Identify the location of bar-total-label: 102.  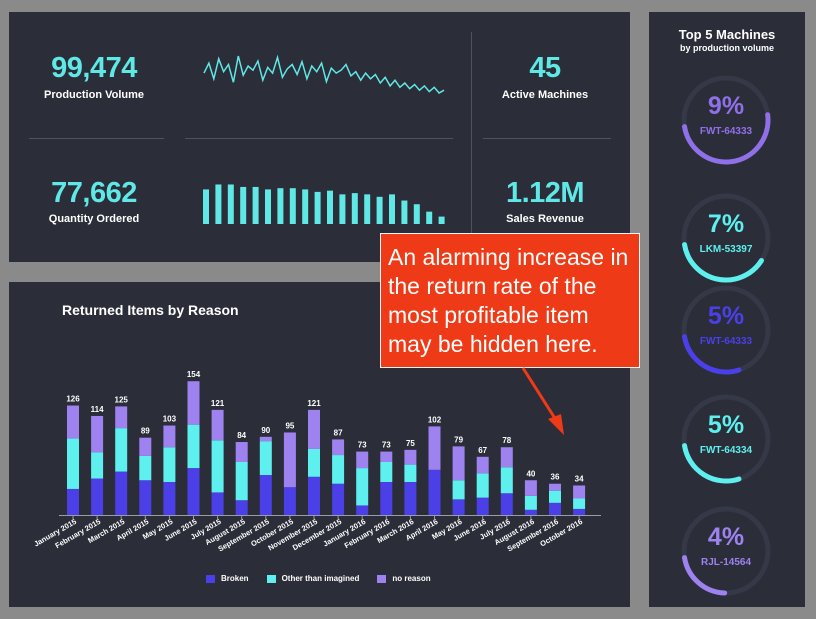
(435, 419).